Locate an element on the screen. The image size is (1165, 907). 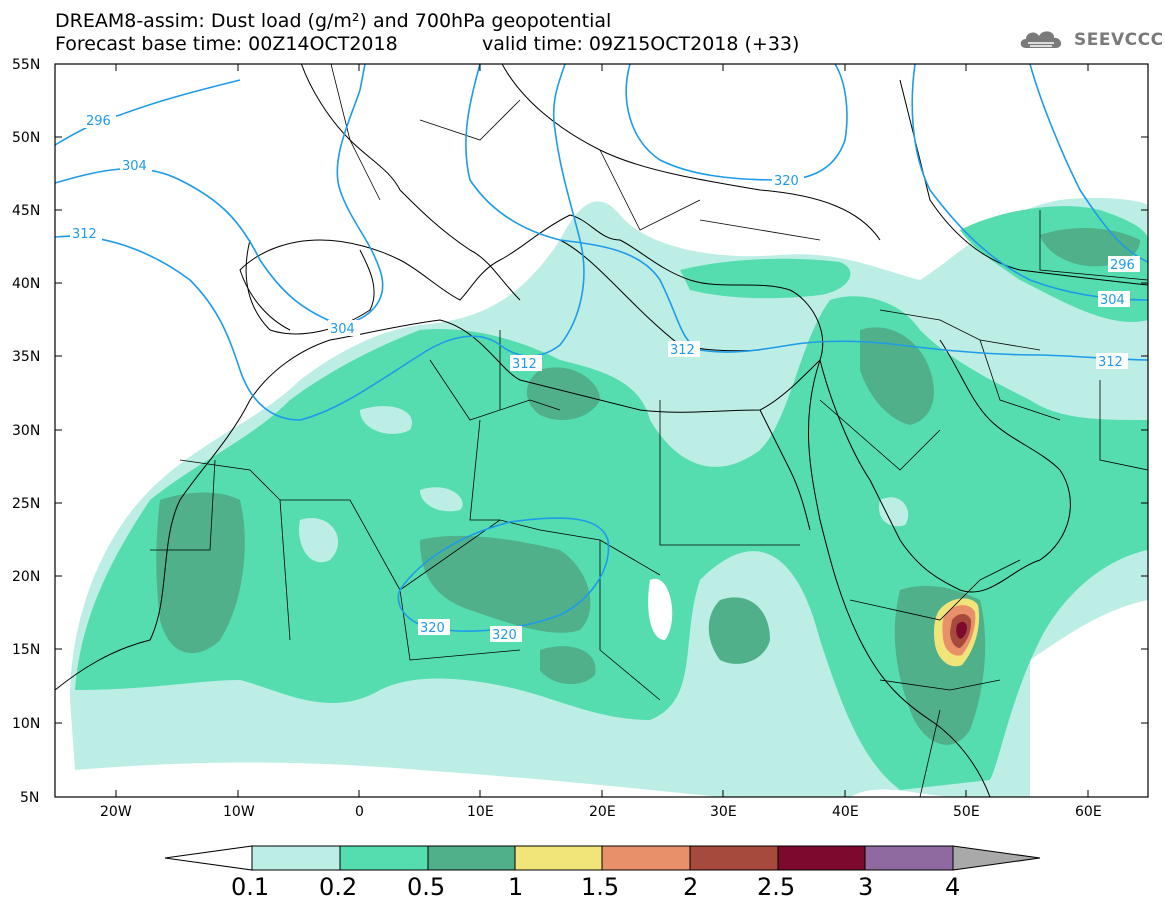
colorbar-labels: 0.1 0.2 0.5 1 1.5 2 2.5 3 4 is located at coordinates (595, 887).